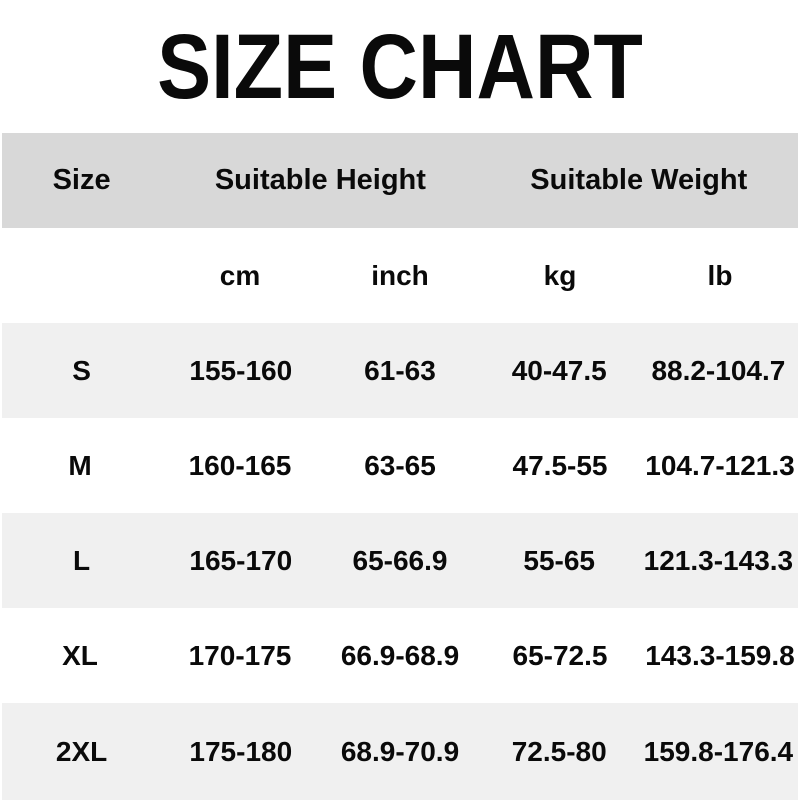 This screenshot has width=800, height=800. Describe the element at coordinates (80, 655) in the screenshot. I see `size-label: XL` at that location.